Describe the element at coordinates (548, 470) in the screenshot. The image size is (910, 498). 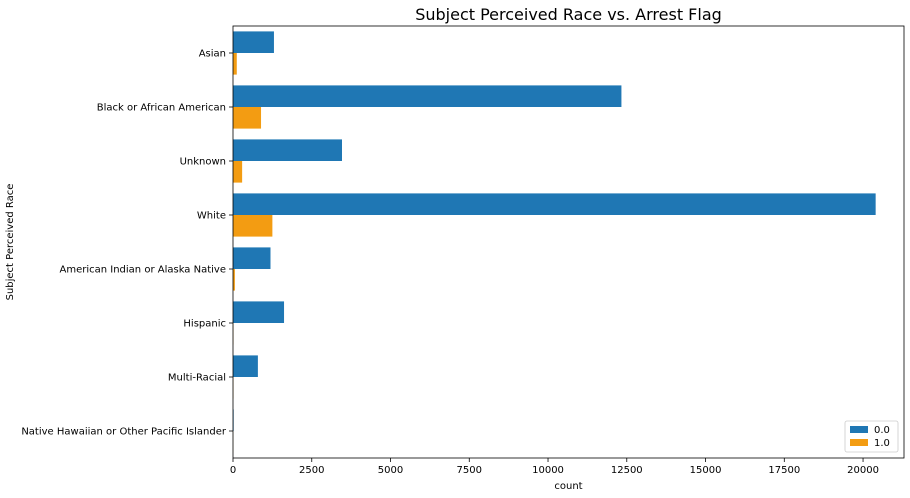
I see `x-tick-label: 10000` at that location.